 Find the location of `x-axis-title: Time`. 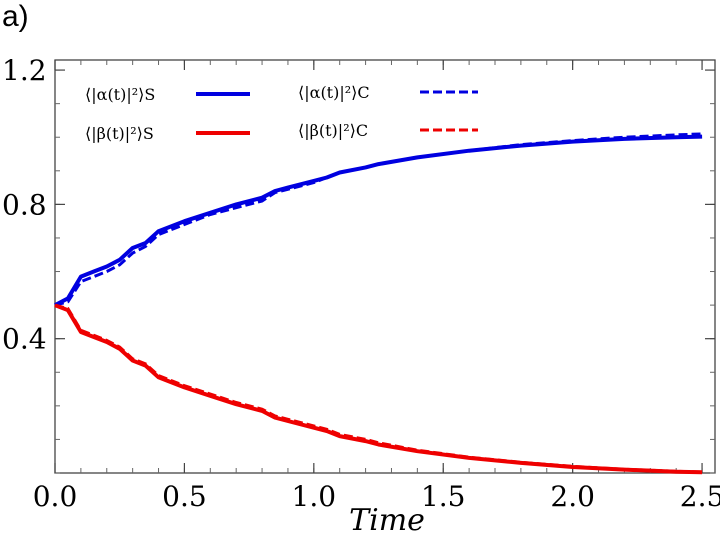

x-axis-title: Time is located at coordinates (387, 520).